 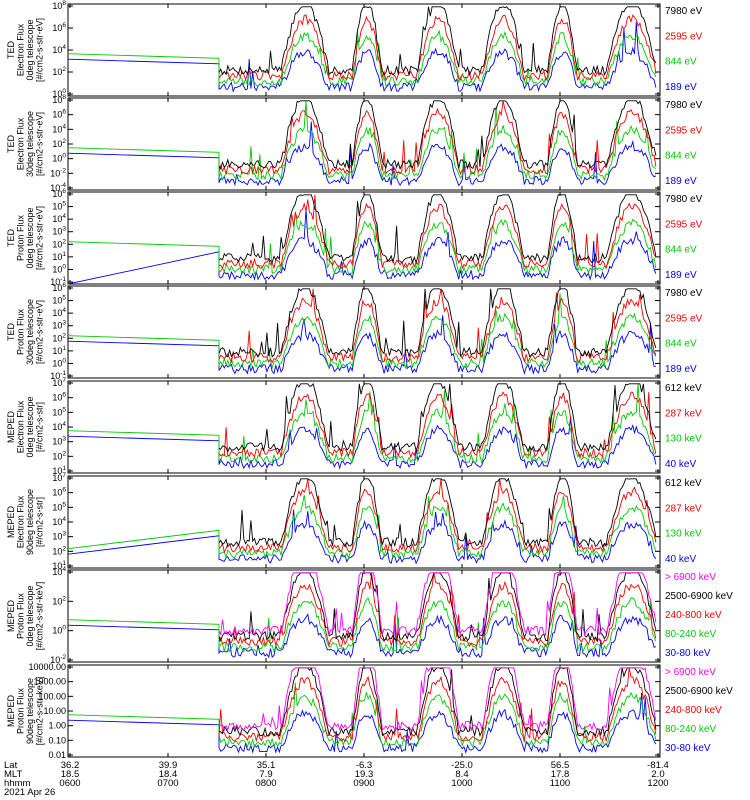 What do you see at coordinates (11, 765) in the screenshot?
I see `lat-row-label: Lat` at bounding box center [11, 765].